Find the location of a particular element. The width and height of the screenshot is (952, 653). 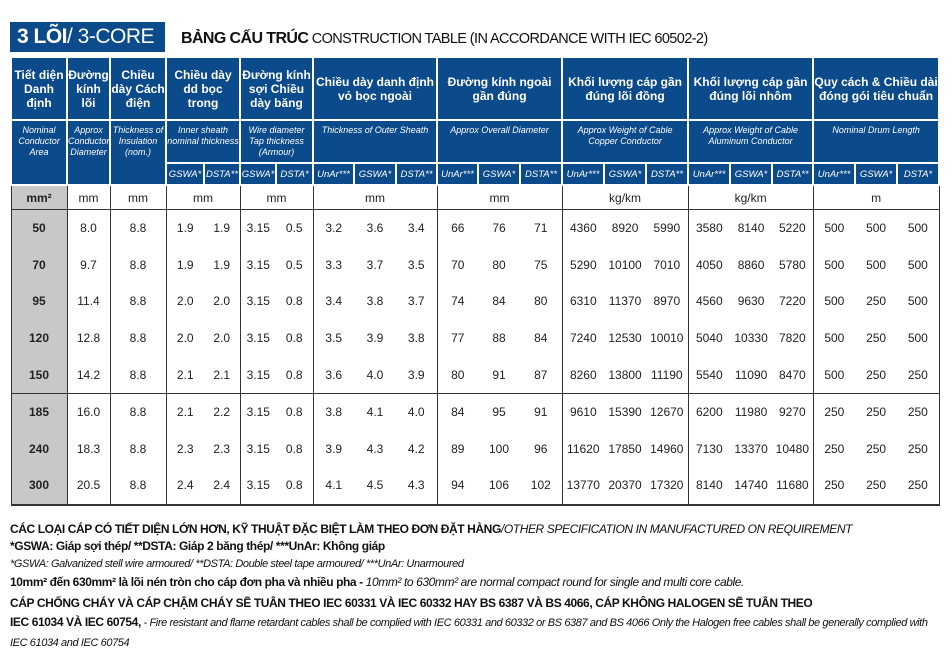

table-cell: 88 is located at coordinates (499, 338).